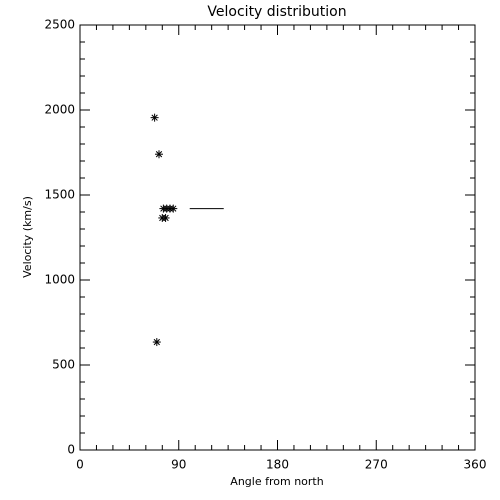 The image size is (500, 500). Describe the element at coordinates (178, 465) in the screenshot. I see `x-tick-label: 90` at that location.